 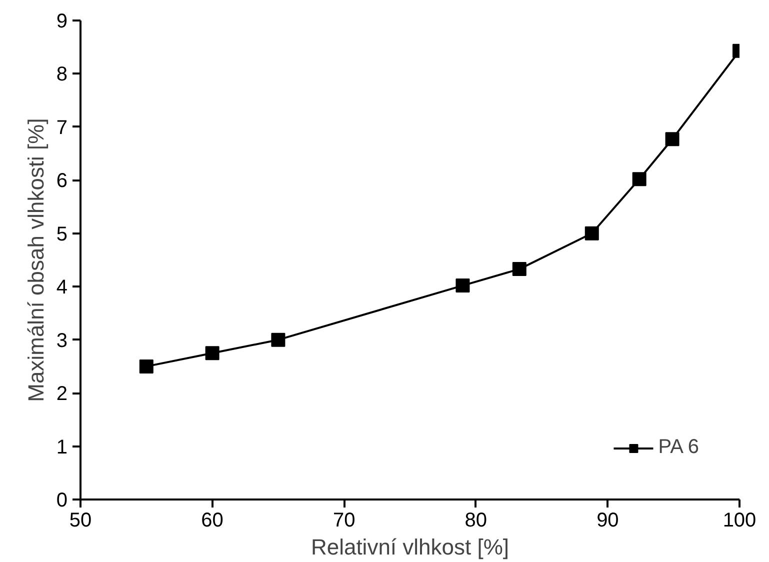 I want to click on x-tick-label: 60, so click(x=212, y=521).